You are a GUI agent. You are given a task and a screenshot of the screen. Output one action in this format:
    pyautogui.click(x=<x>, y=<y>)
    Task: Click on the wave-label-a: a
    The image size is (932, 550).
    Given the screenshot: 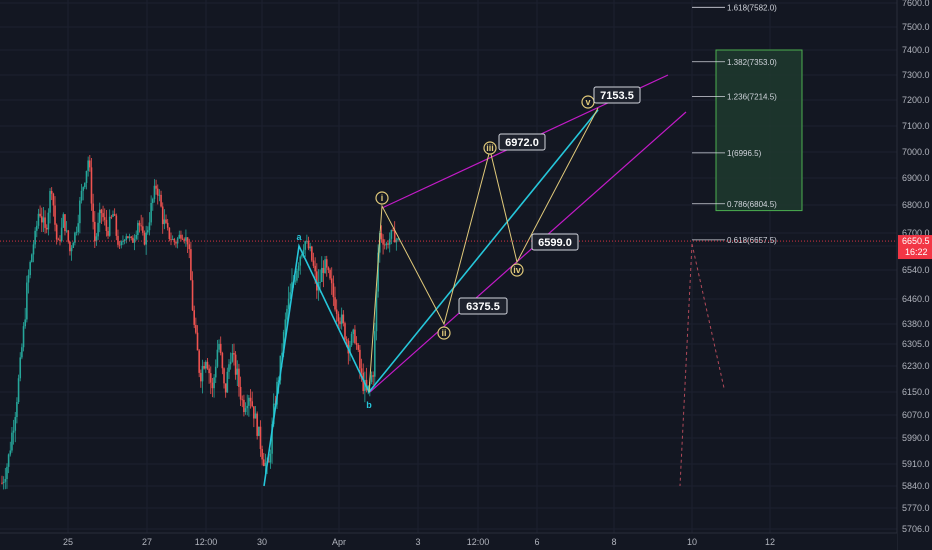 What is the action you would take?
    pyautogui.click(x=299, y=237)
    